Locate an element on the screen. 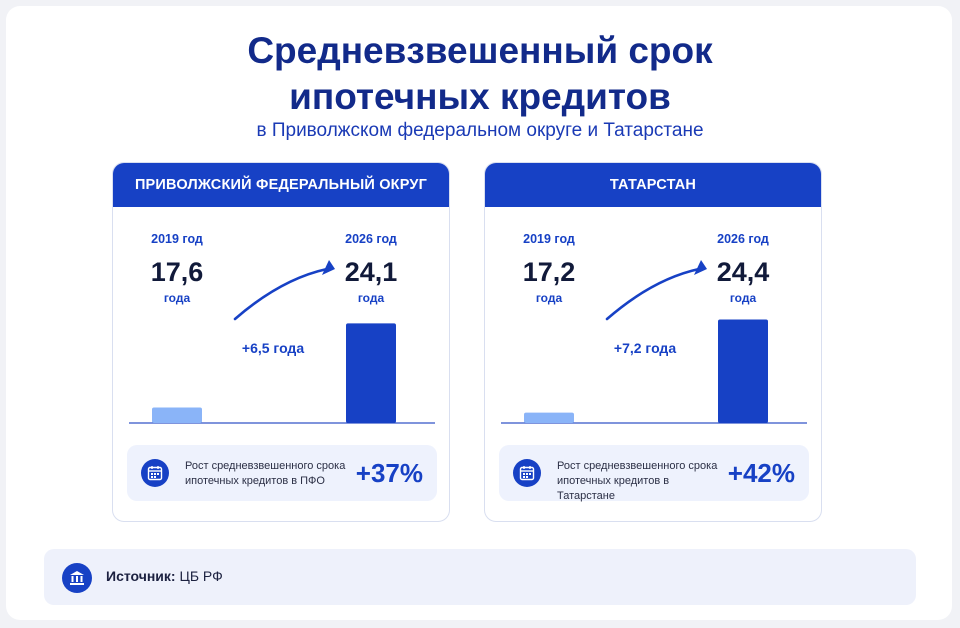  card-title: ТАТАРСТАН is located at coordinates (653, 185).